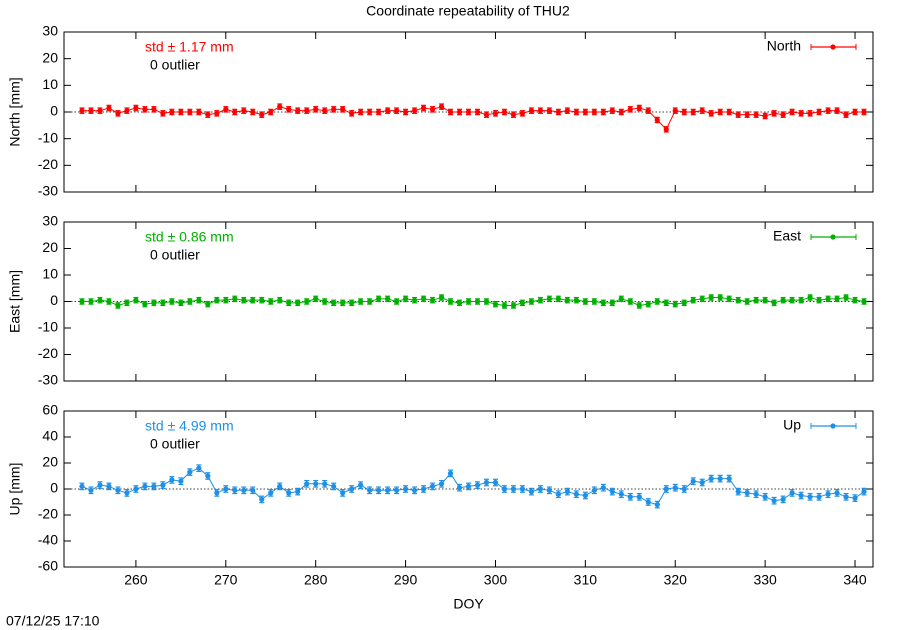 Image resolution: width=900 pixels, height=630 pixels. I want to click on figure-title: Coordinate repeatability of THU2, so click(468, 11).